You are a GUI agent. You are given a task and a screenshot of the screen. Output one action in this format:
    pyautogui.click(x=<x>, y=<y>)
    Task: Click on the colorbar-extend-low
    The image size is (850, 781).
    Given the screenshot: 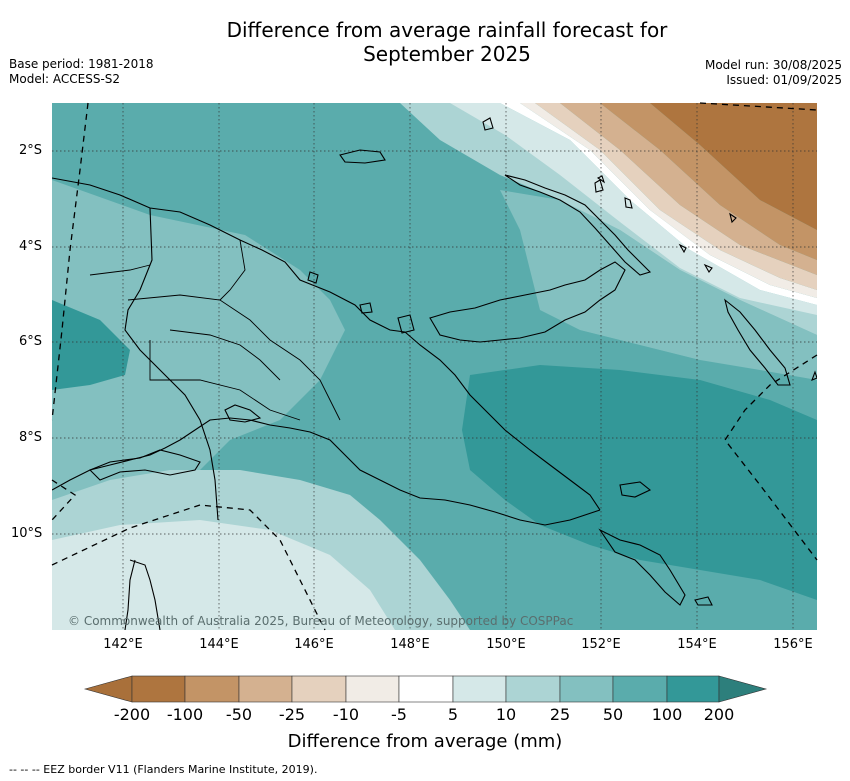 What is the action you would take?
    pyautogui.click(x=108, y=689)
    